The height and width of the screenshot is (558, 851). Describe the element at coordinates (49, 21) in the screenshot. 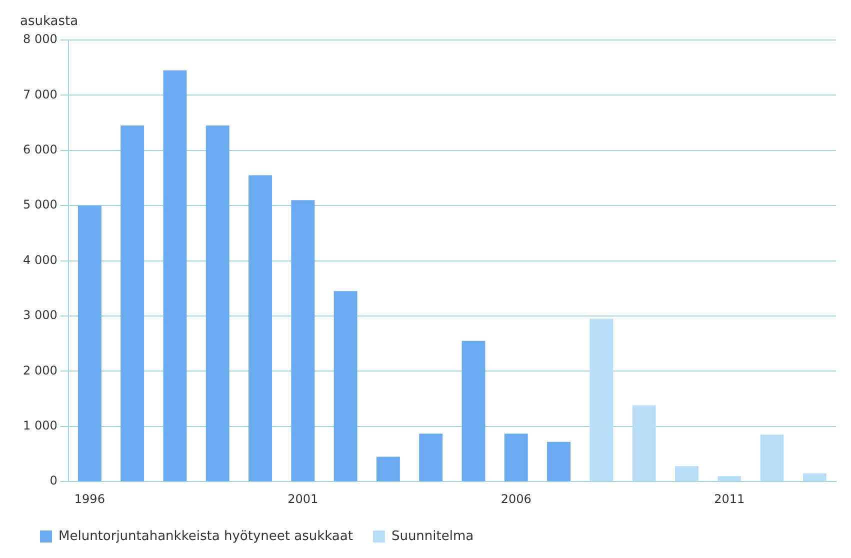

I see `y-axis-title: asukasta` at that location.